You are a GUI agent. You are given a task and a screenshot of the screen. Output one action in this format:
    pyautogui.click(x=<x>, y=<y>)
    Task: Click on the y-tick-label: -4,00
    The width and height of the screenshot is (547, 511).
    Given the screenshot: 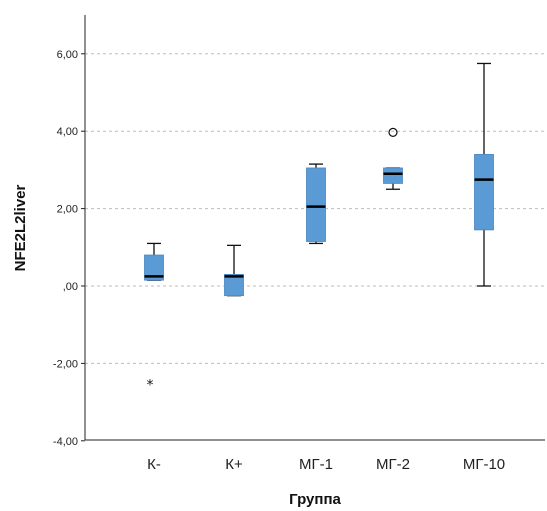 What is the action you would take?
    pyautogui.click(x=65, y=442)
    